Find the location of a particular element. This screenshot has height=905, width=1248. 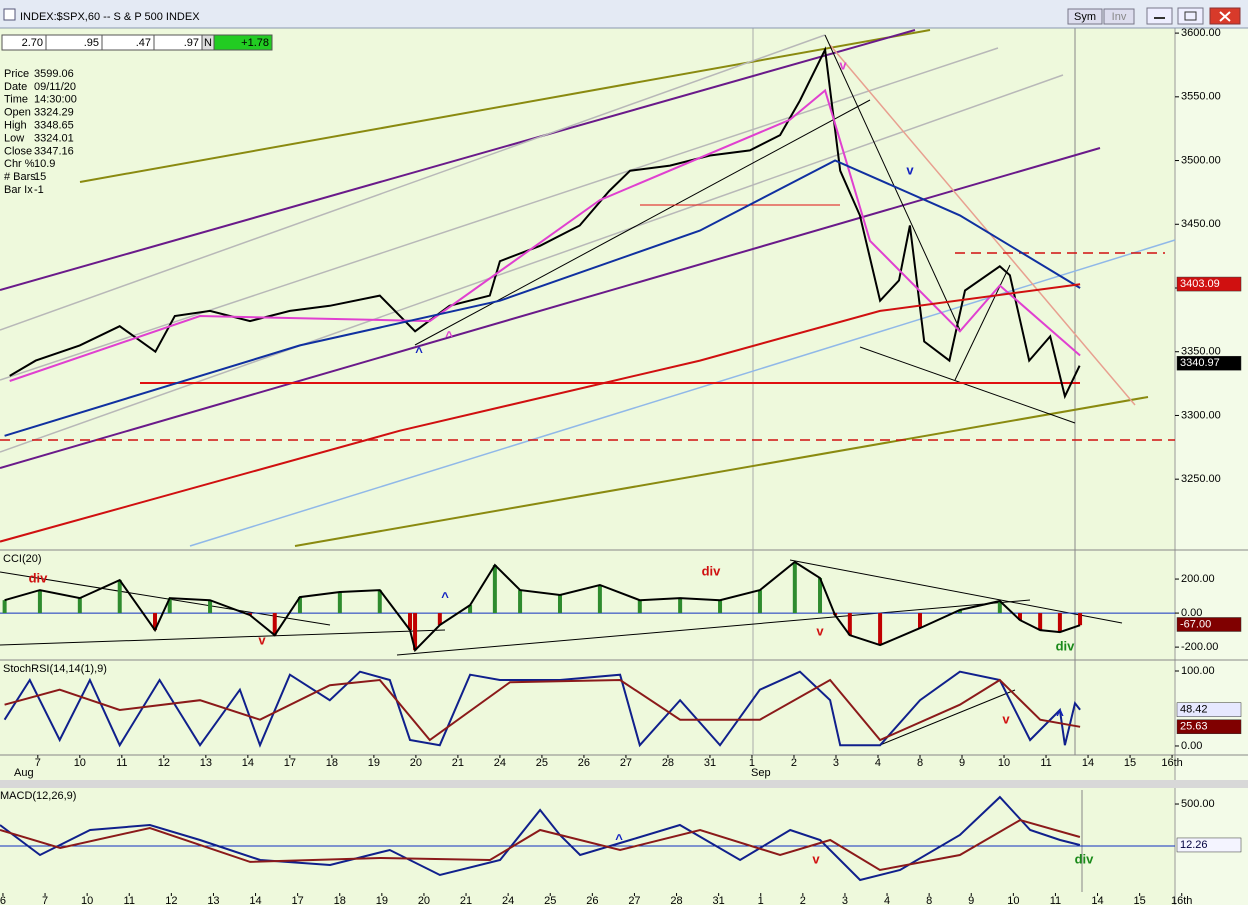

x-tick-label: 13 is located at coordinates (213, 900).